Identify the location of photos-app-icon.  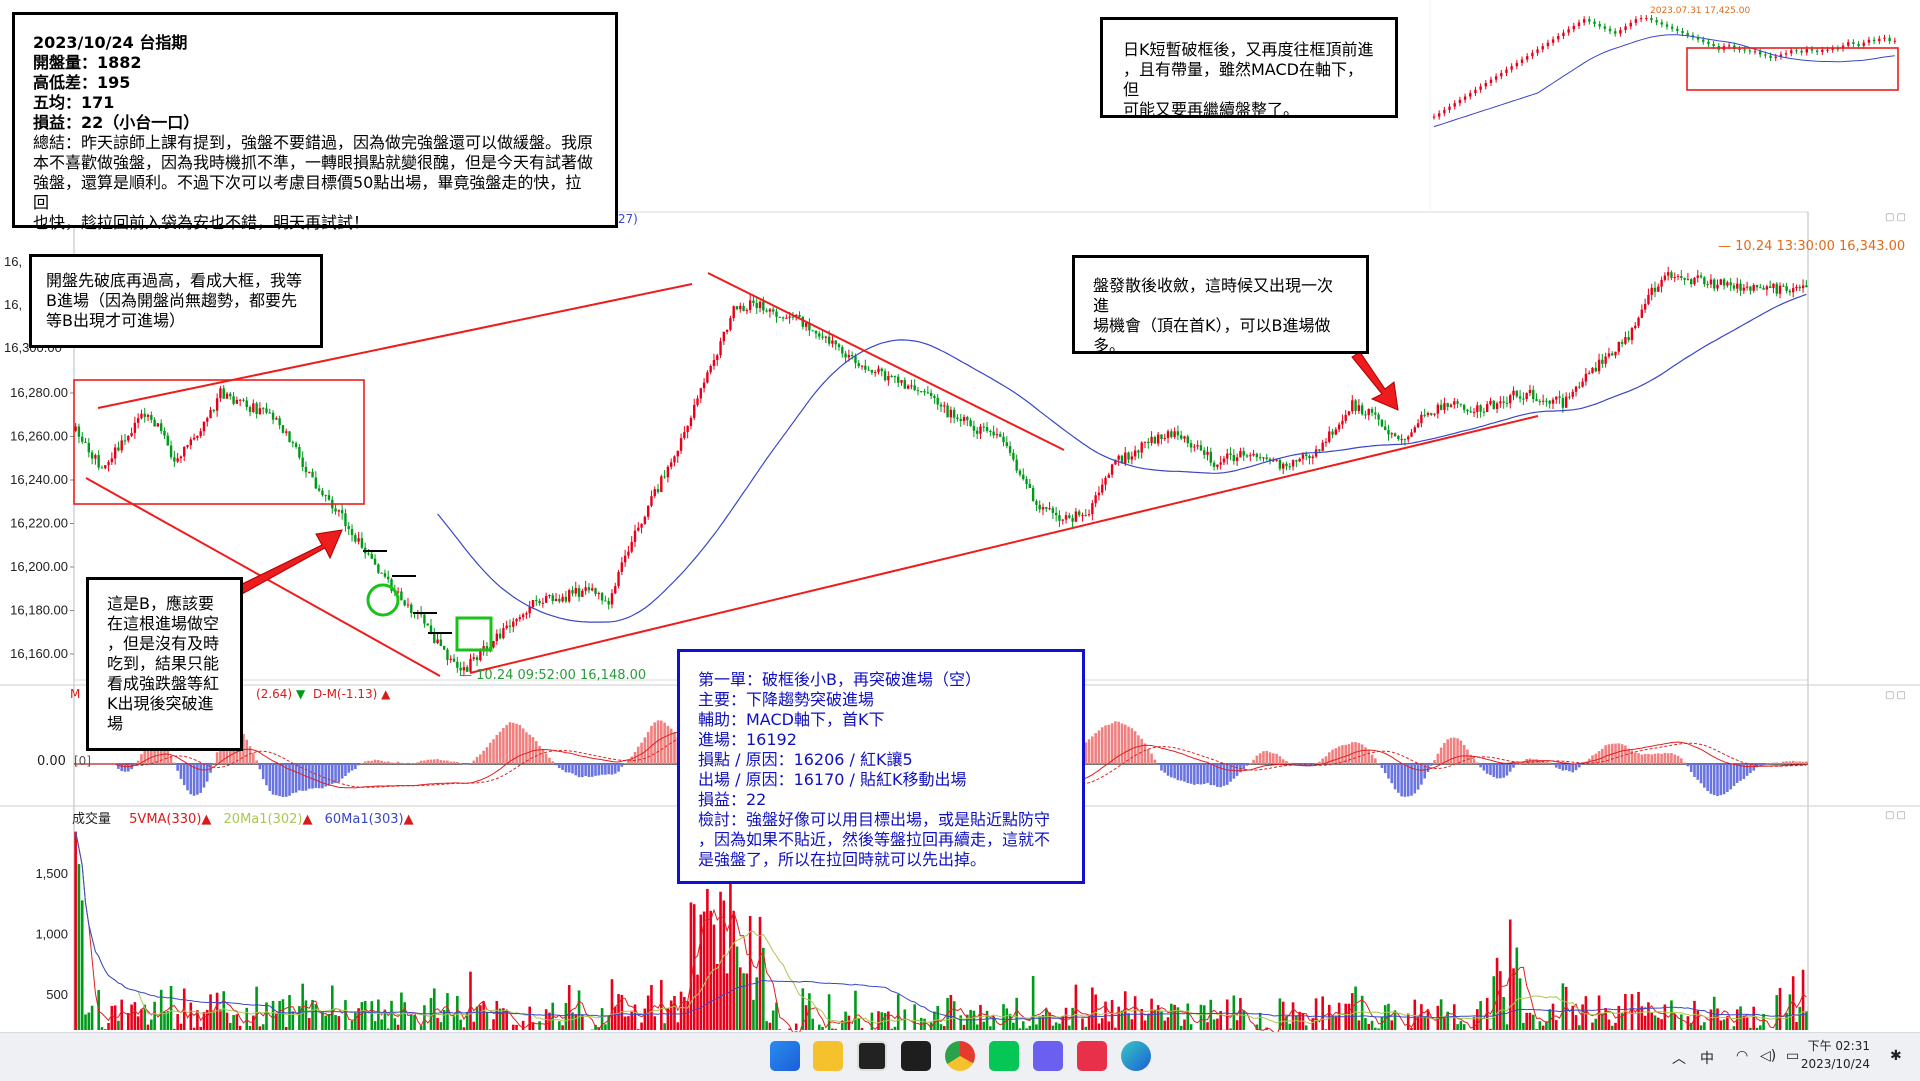
(1092, 1056).